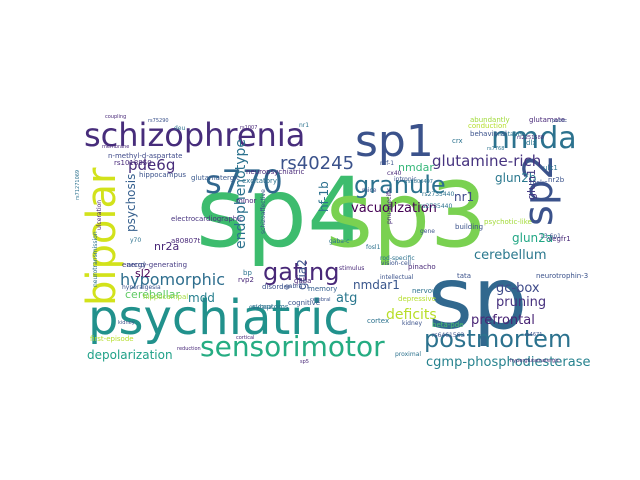 Image resolution: width=640 pixels, height=480 pixels. I want to click on word: postmortem, so click(497, 339).